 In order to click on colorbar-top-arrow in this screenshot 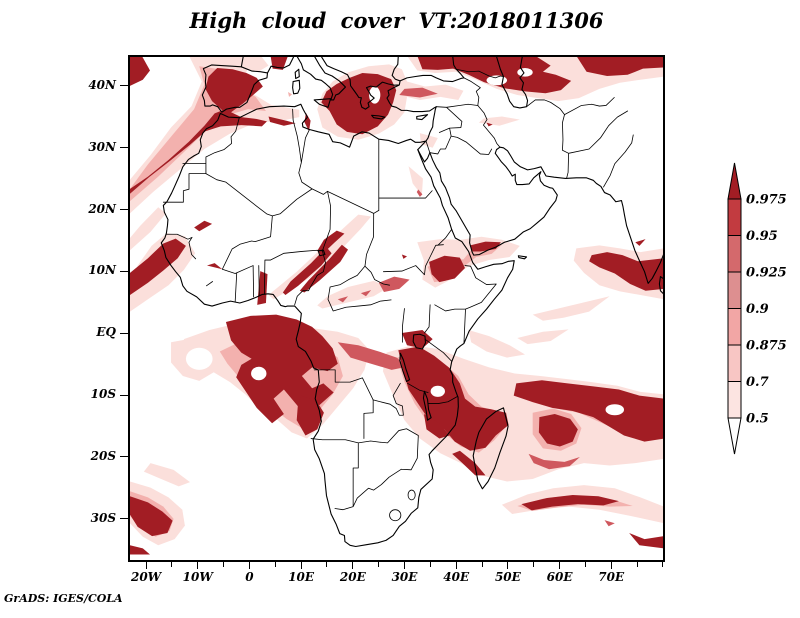, I will do `click(734, 181)`.